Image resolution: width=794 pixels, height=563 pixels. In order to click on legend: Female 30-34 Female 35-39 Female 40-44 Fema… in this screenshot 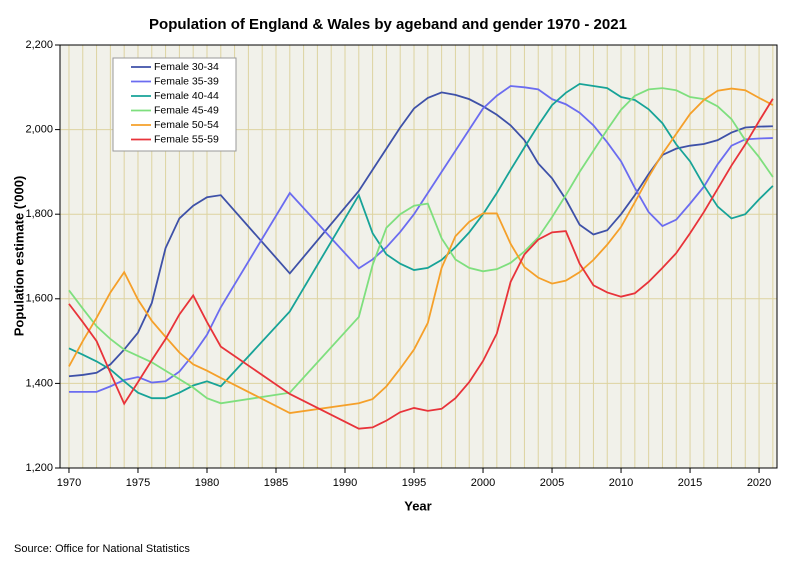, I will do `click(174, 104)`.